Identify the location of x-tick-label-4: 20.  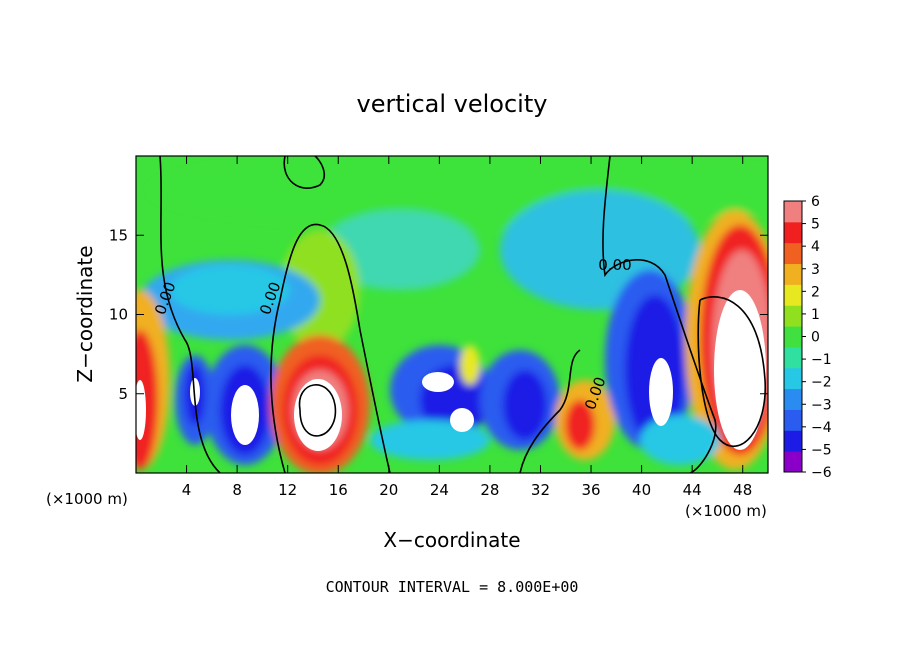
(388, 490).